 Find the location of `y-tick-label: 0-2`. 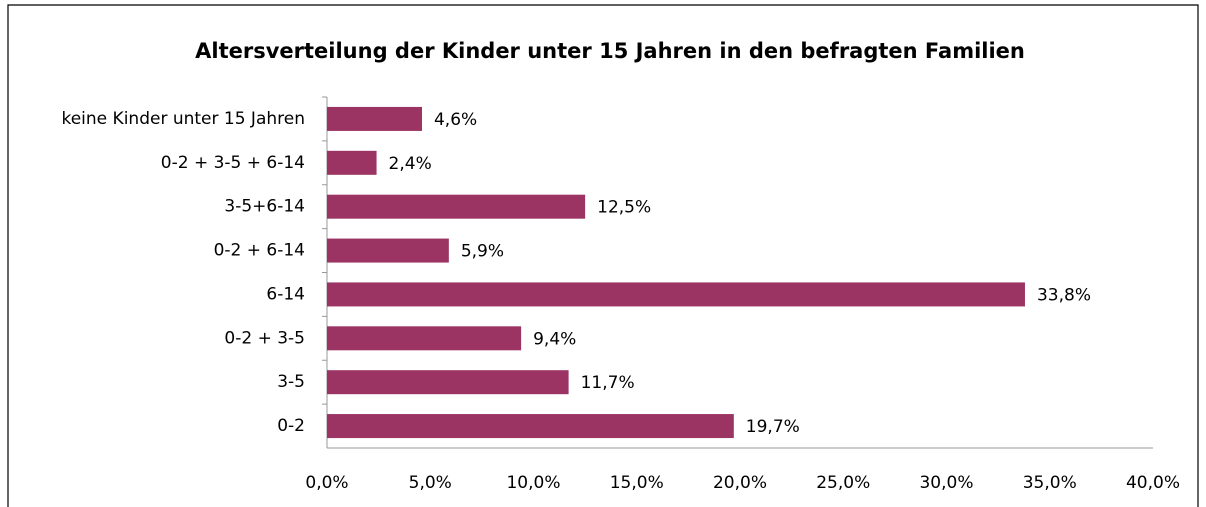

y-tick-label: 0-2 is located at coordinates (291, 426).